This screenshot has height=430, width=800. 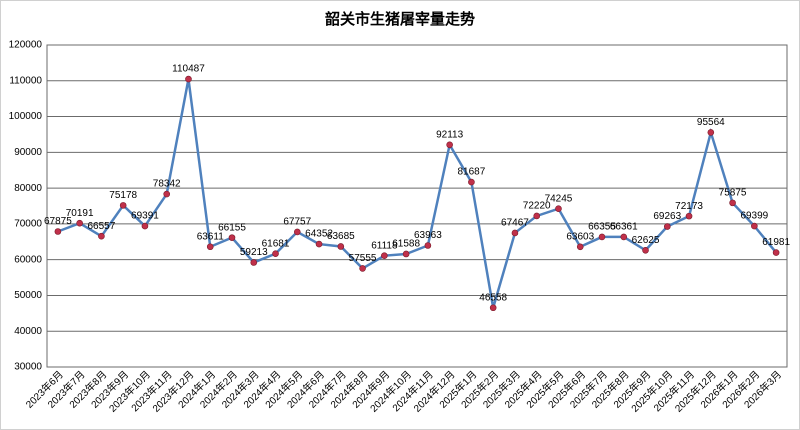 I want to click on data-label: 92113, so click(x=450, y=134).